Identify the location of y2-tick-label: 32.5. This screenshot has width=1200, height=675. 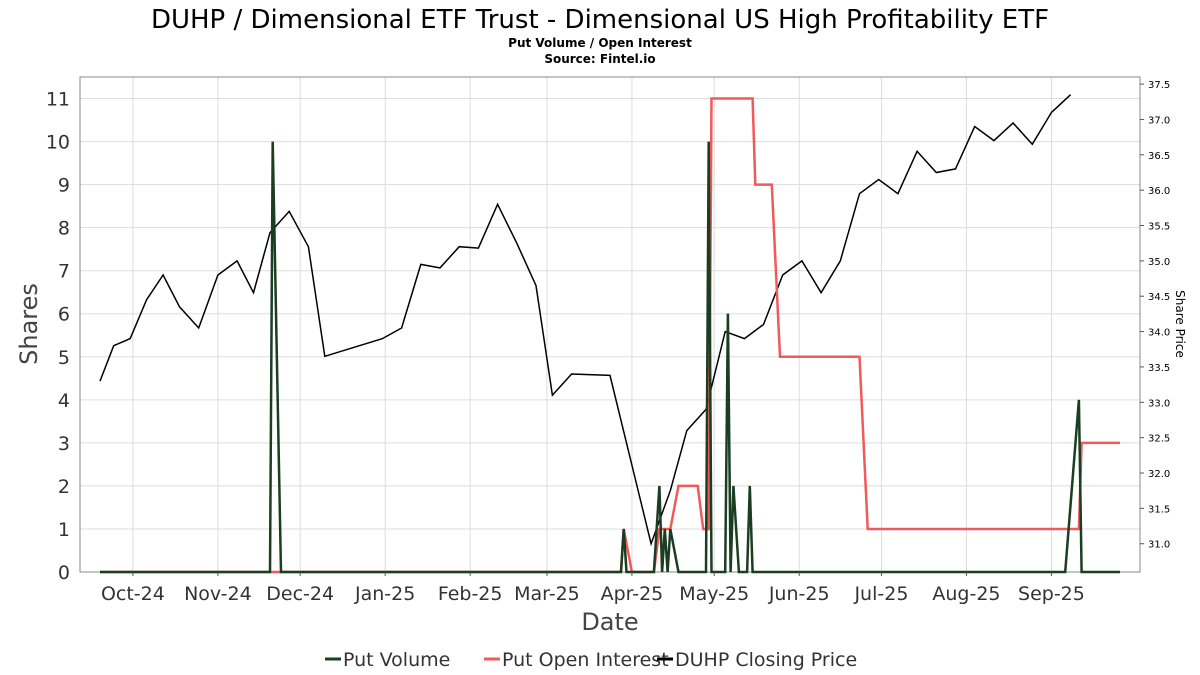
(1159, 439).